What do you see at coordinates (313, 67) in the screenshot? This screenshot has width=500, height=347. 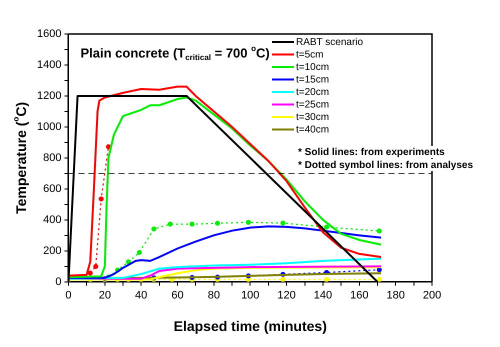 I see `legend-label: t=10cm` at bounding box center [313, 67].